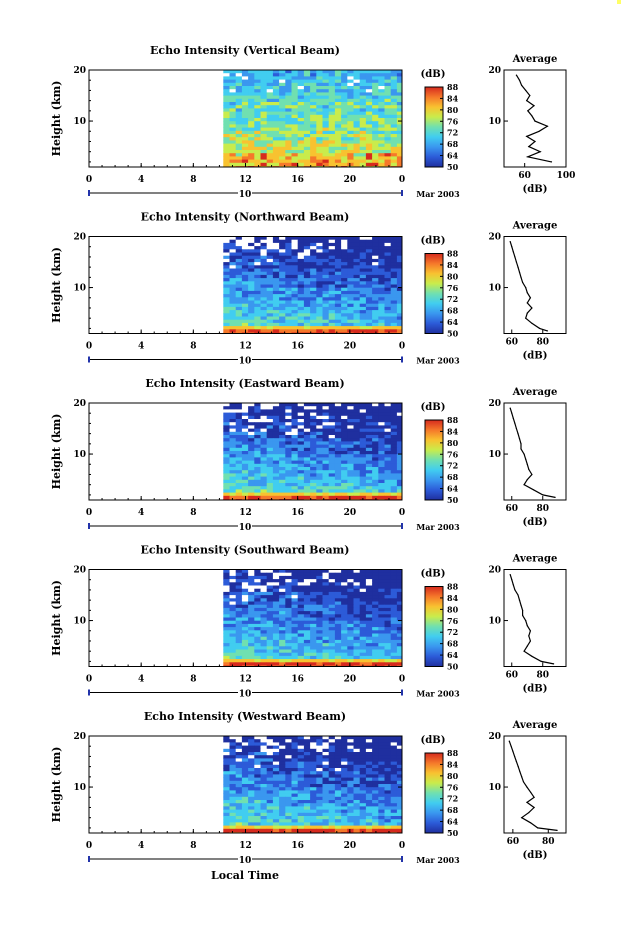 The image size is (623, 929). What do you see at coordinates (453, 420) in the screenshot?
I see `colorbar-tick-label: 88` at bounding box center [453, 420].